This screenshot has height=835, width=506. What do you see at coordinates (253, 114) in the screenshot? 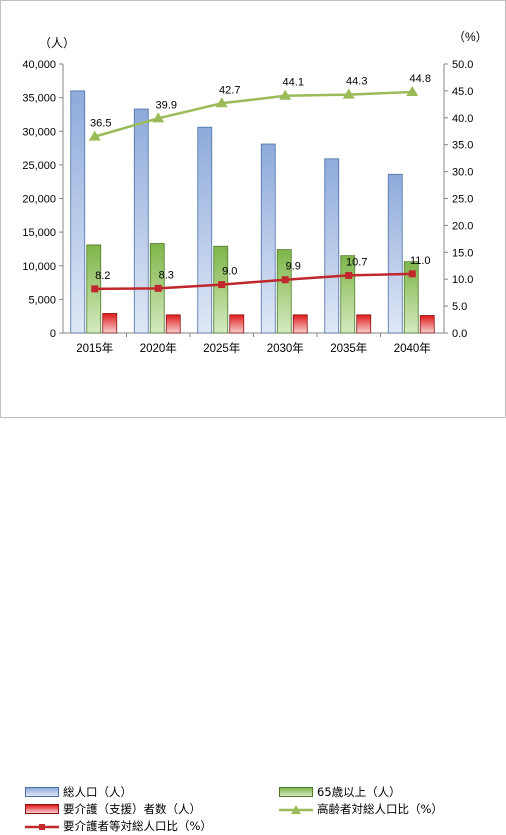
I see `line-elderly-ratio` at bounding box center [253, 114].